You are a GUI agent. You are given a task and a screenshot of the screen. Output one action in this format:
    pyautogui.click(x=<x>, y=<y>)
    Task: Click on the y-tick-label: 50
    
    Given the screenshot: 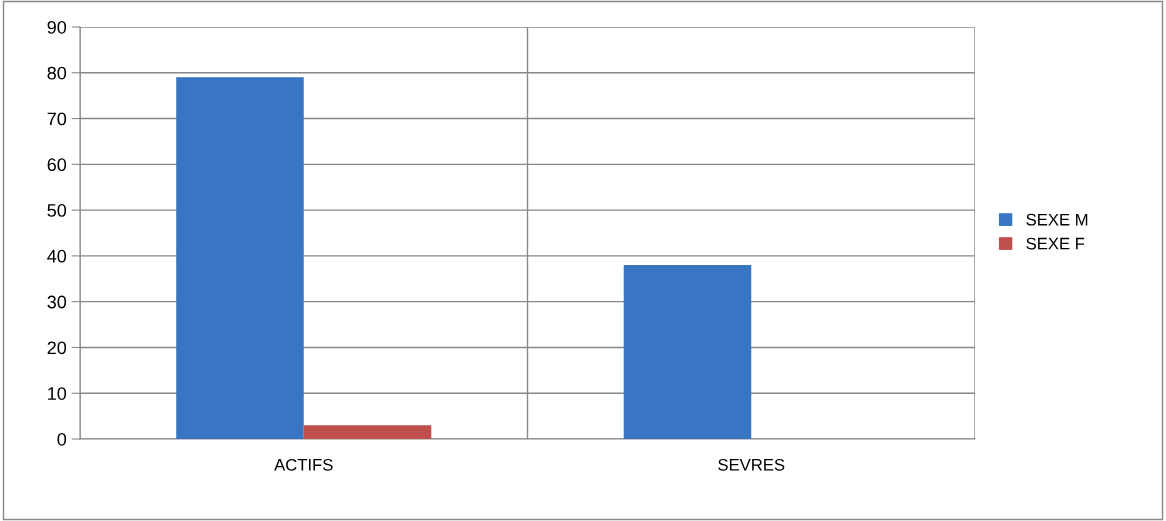 What is the action you would take?
    pyautogui.click(x=57, y=210)
    